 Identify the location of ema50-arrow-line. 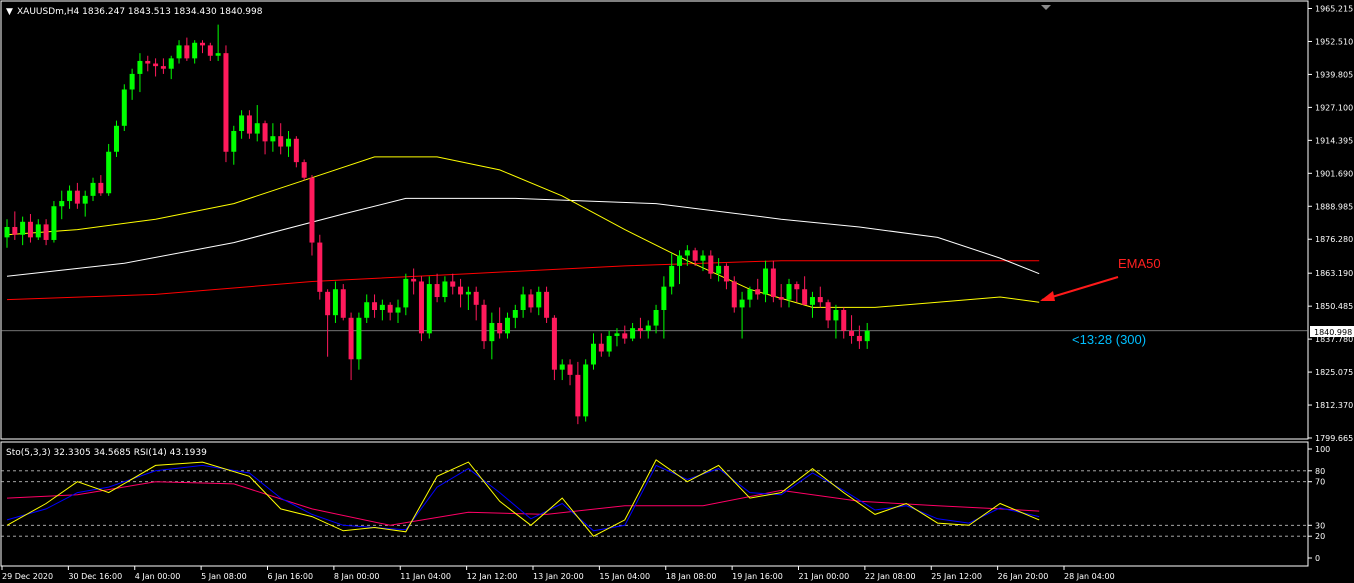
(1080, 288).